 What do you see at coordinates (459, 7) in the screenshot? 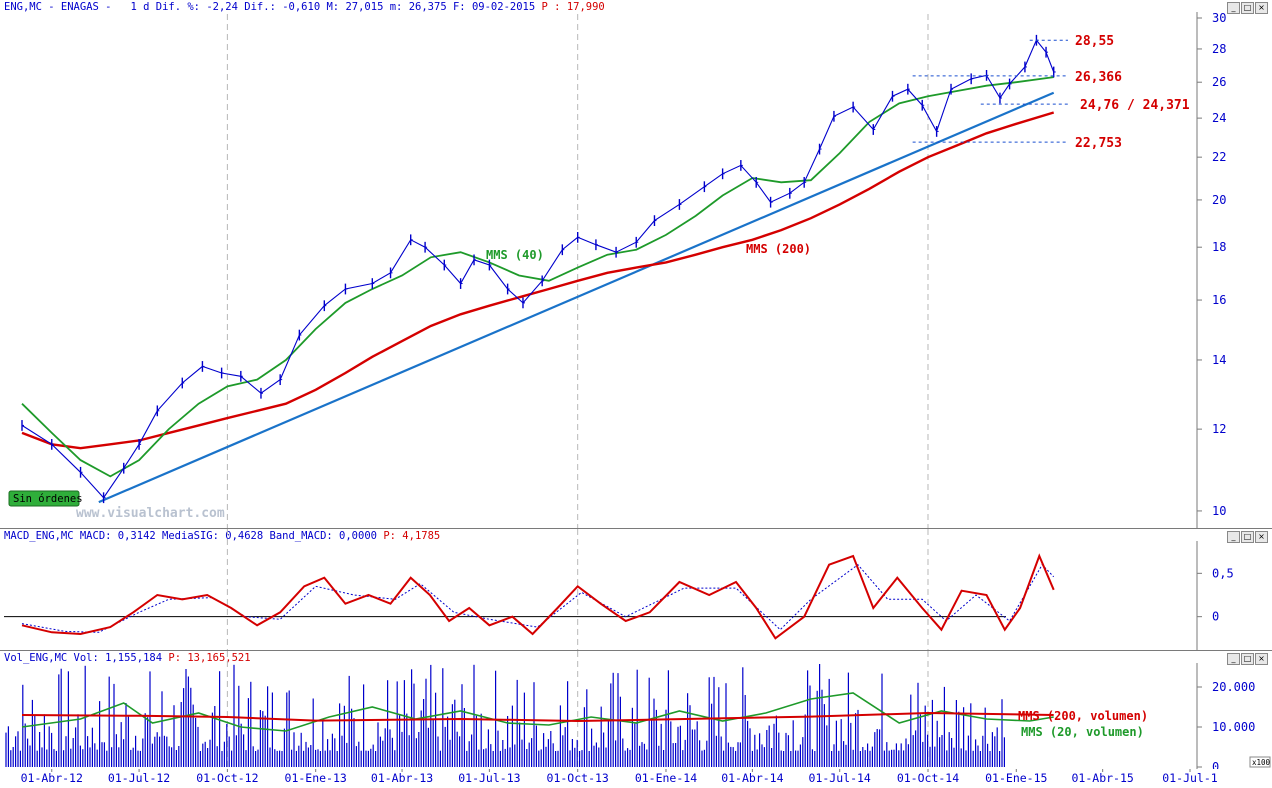
I see `date-label: F:` at bounding box center [459, 7].